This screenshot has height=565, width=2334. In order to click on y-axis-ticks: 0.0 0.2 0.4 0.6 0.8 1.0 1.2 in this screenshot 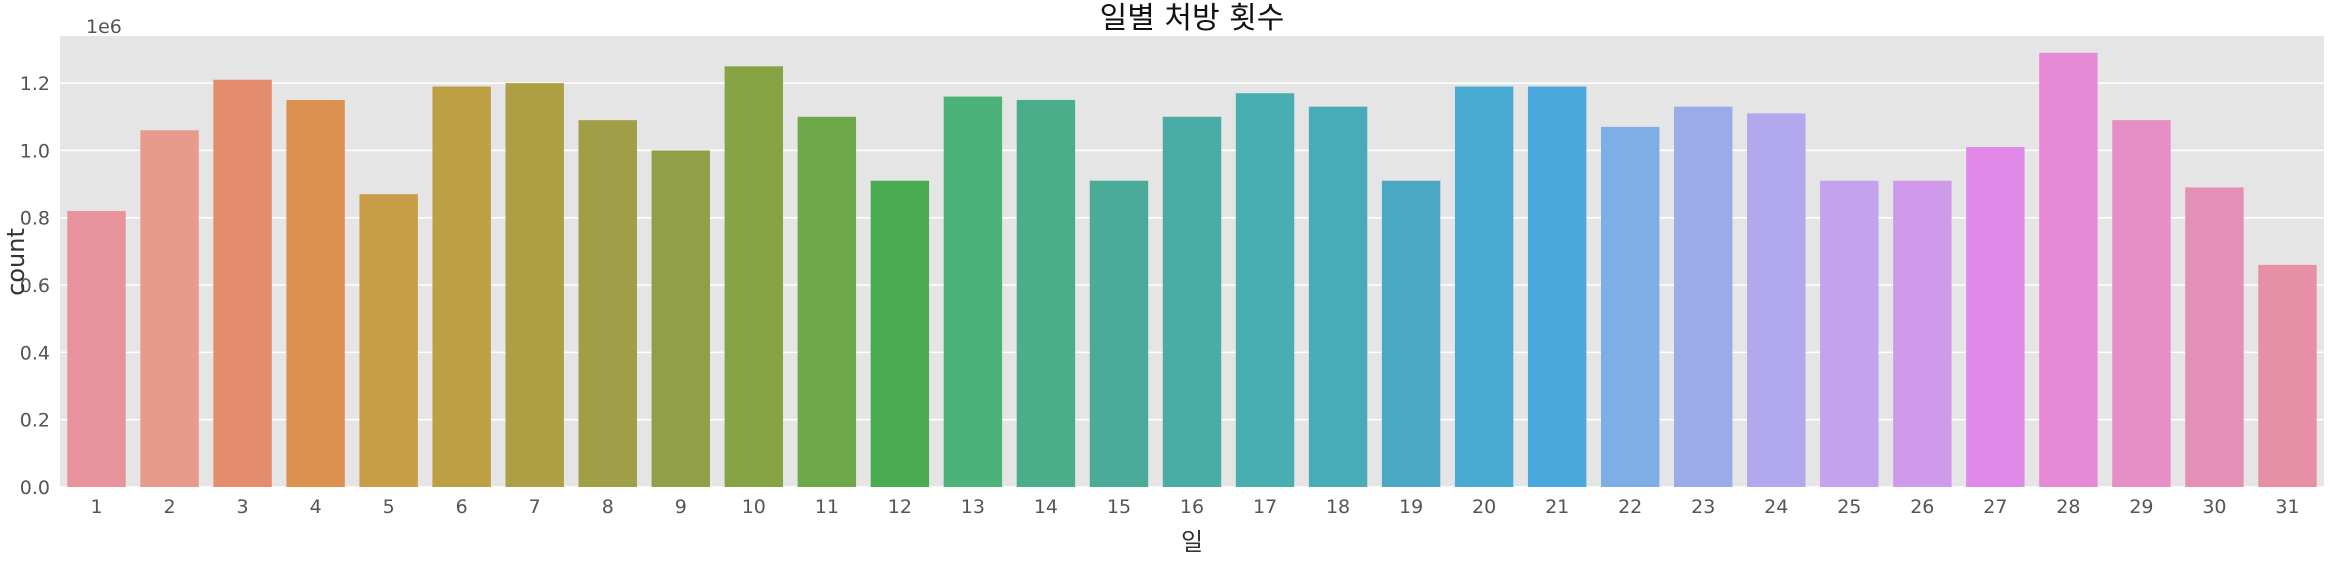, I will do `click(35, 286)`.